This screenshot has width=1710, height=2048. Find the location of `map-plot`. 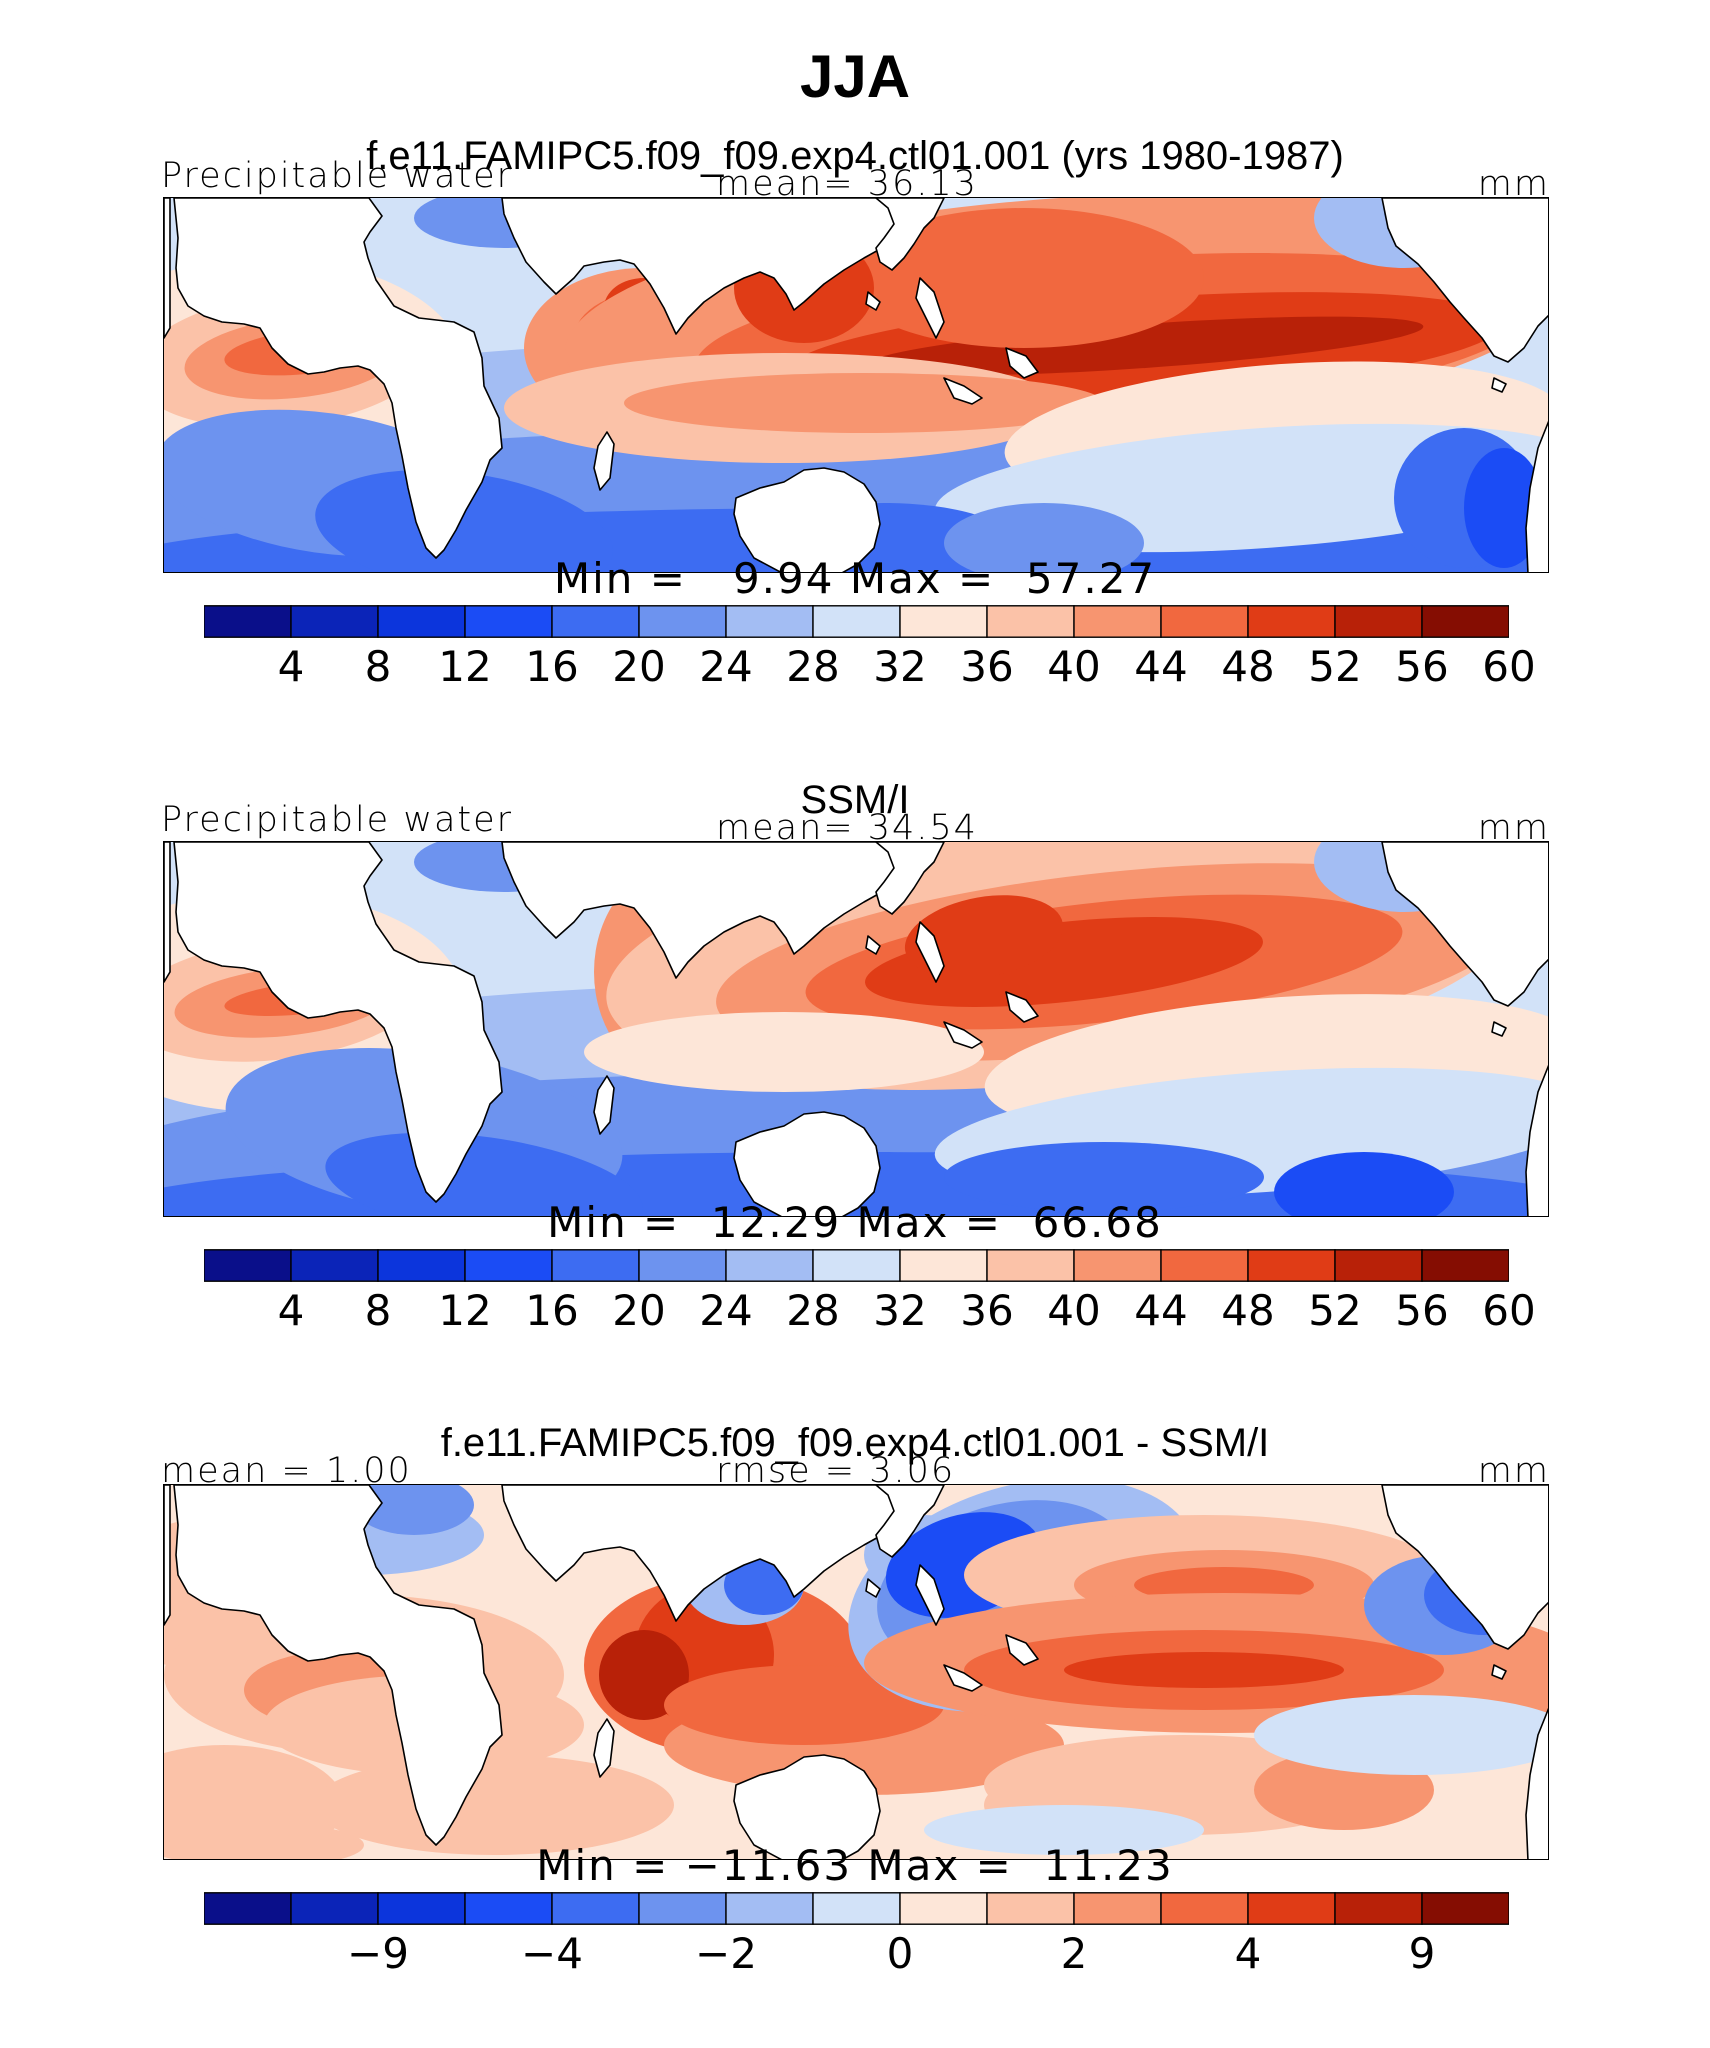

map-plot is located at coordinates (856, 385).